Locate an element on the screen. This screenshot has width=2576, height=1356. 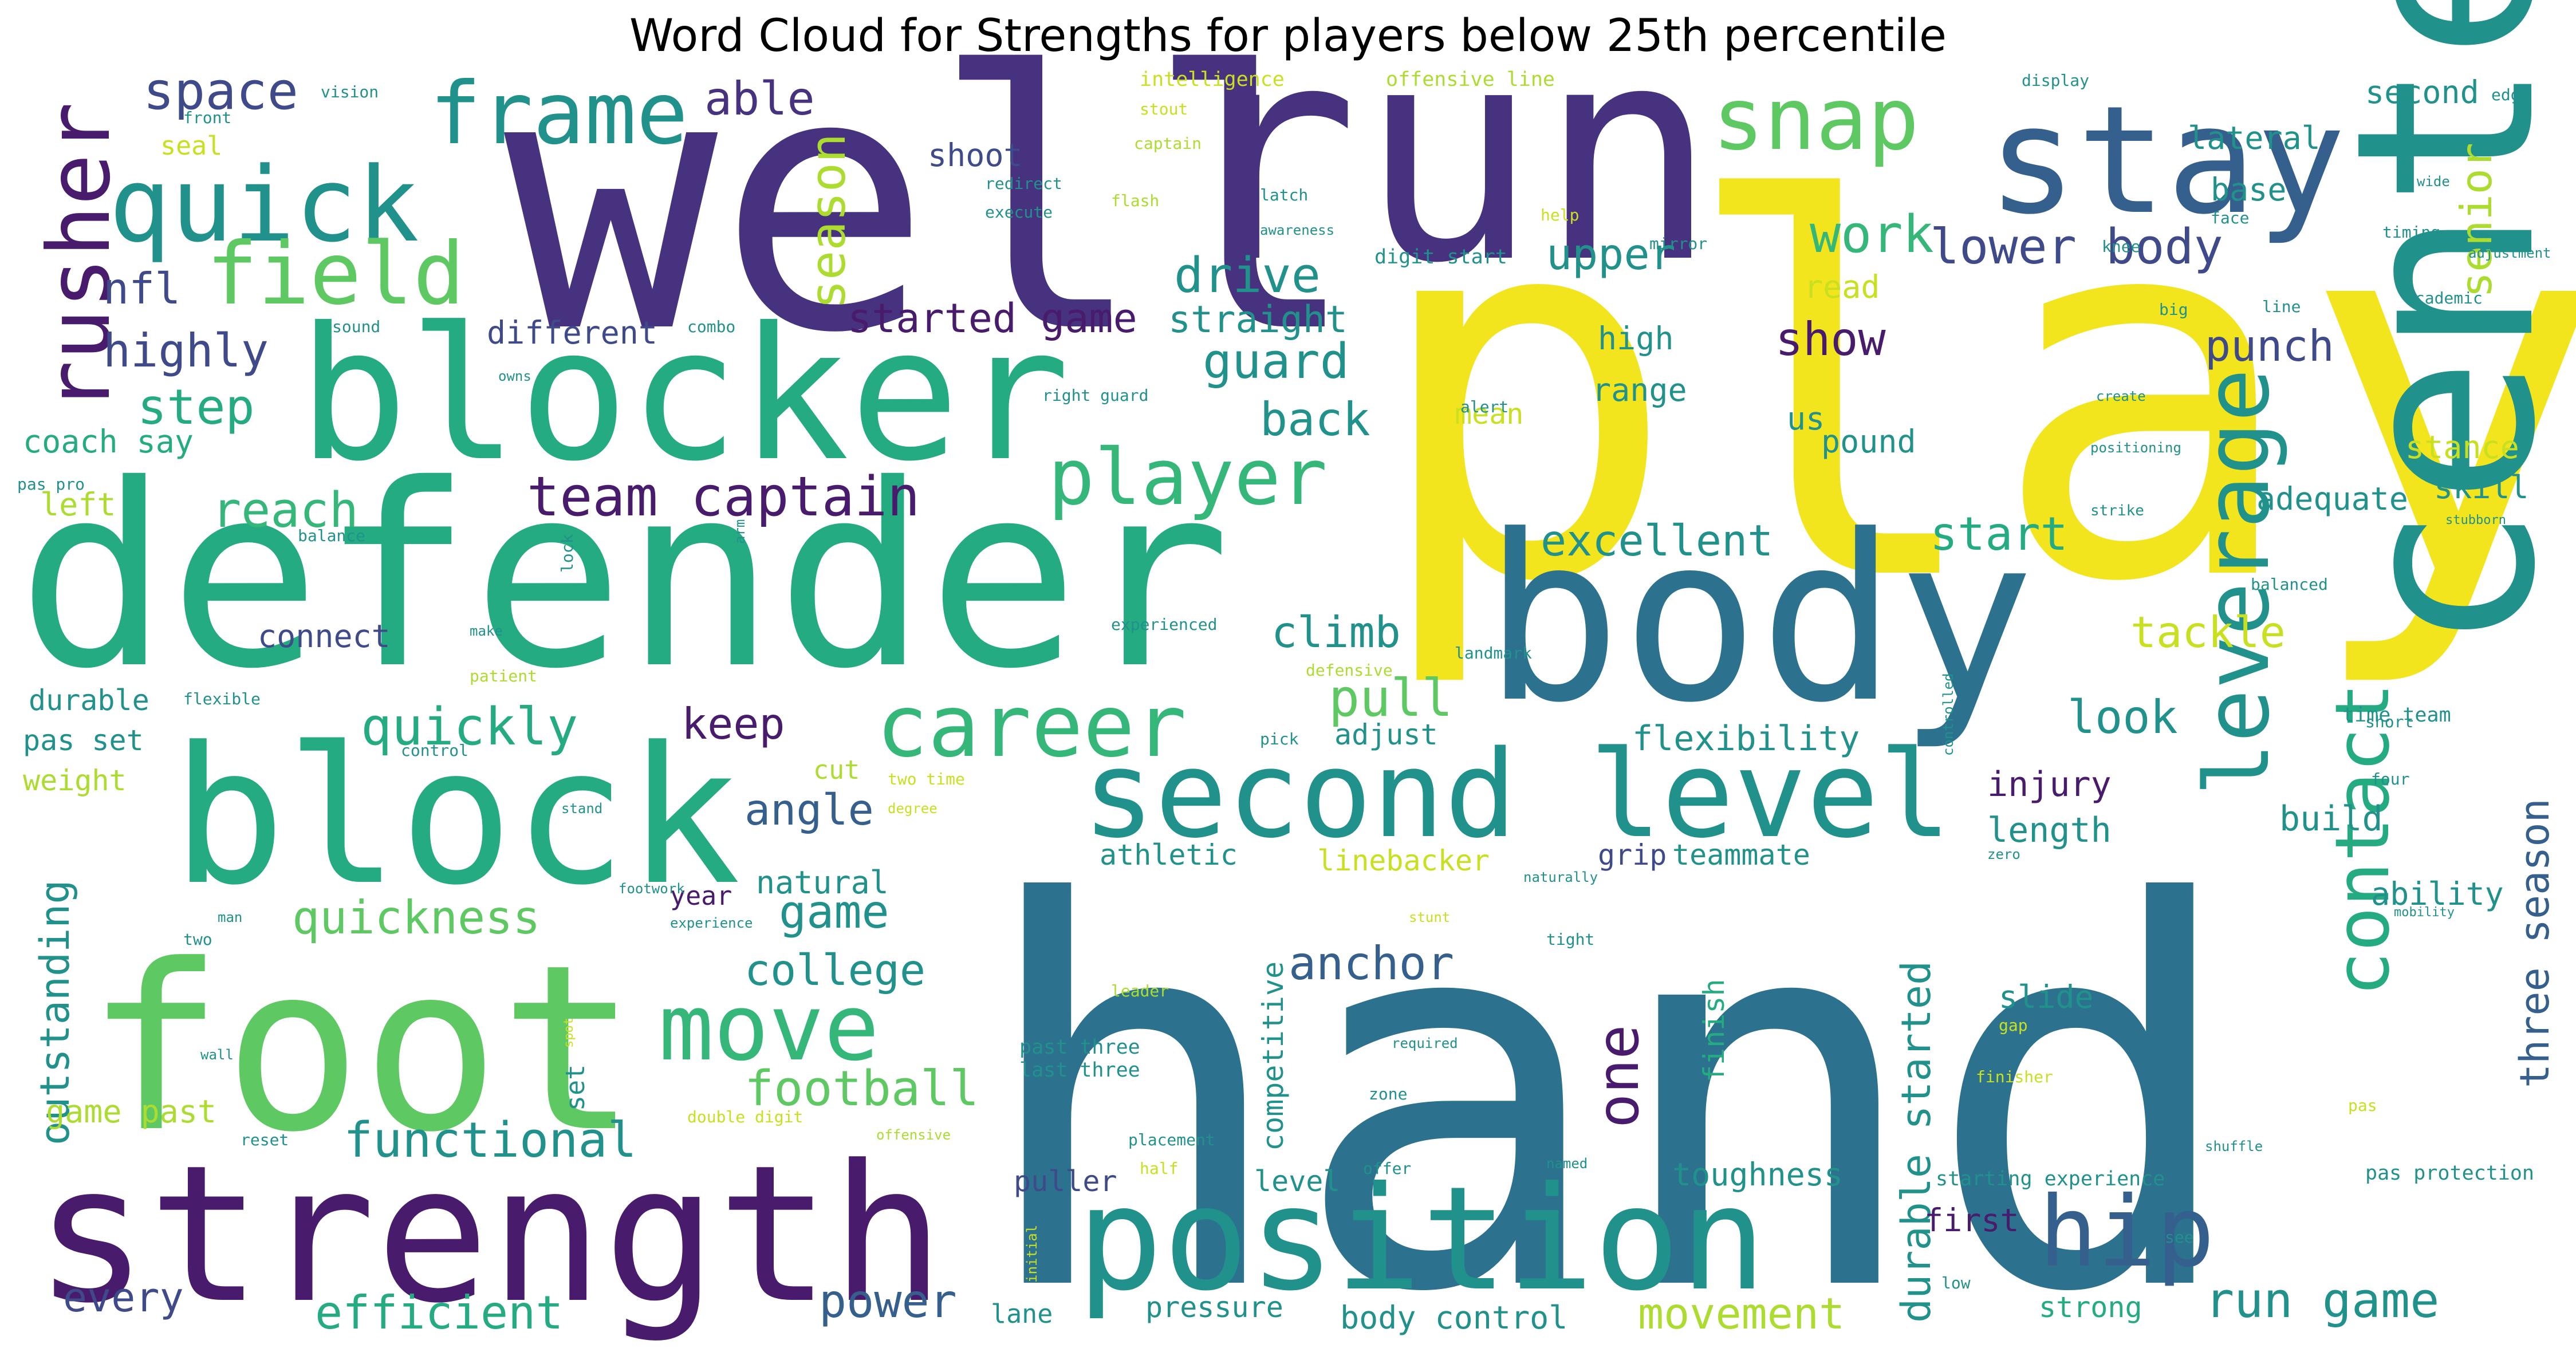
word-vision: vision is located at coordinates (350, 91).